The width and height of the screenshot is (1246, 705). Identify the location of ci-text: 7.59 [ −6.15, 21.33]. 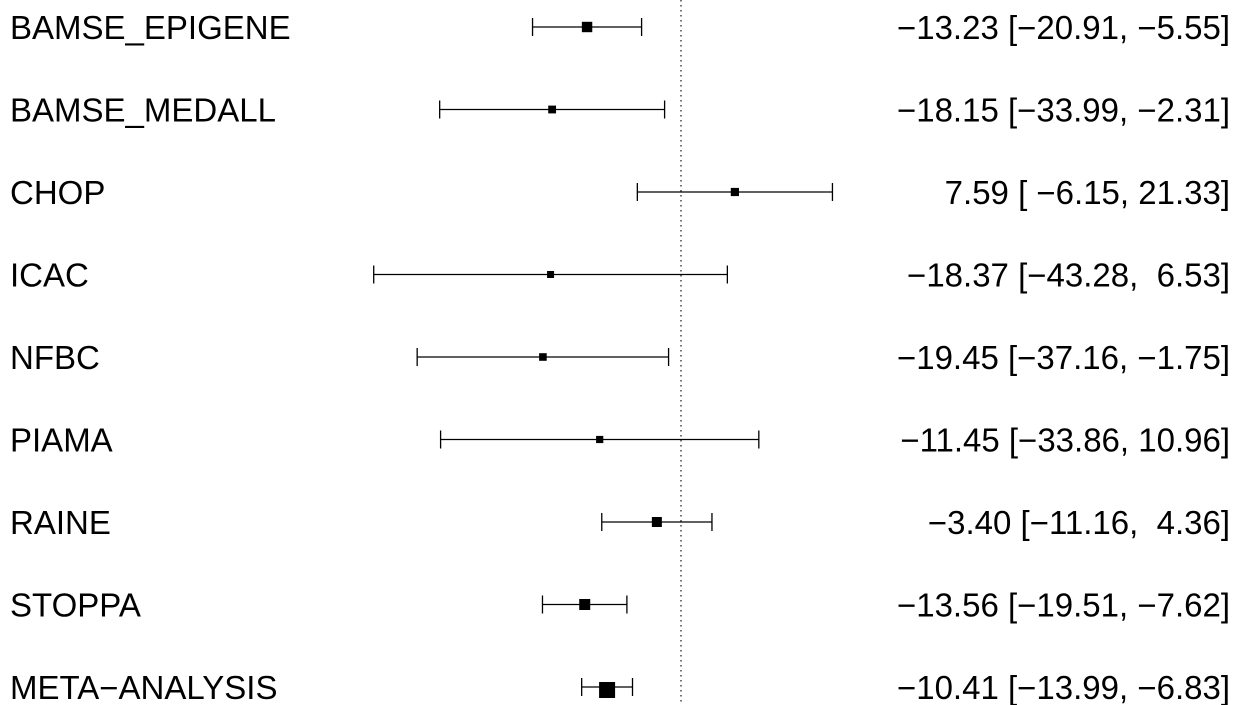
(1087, 192).